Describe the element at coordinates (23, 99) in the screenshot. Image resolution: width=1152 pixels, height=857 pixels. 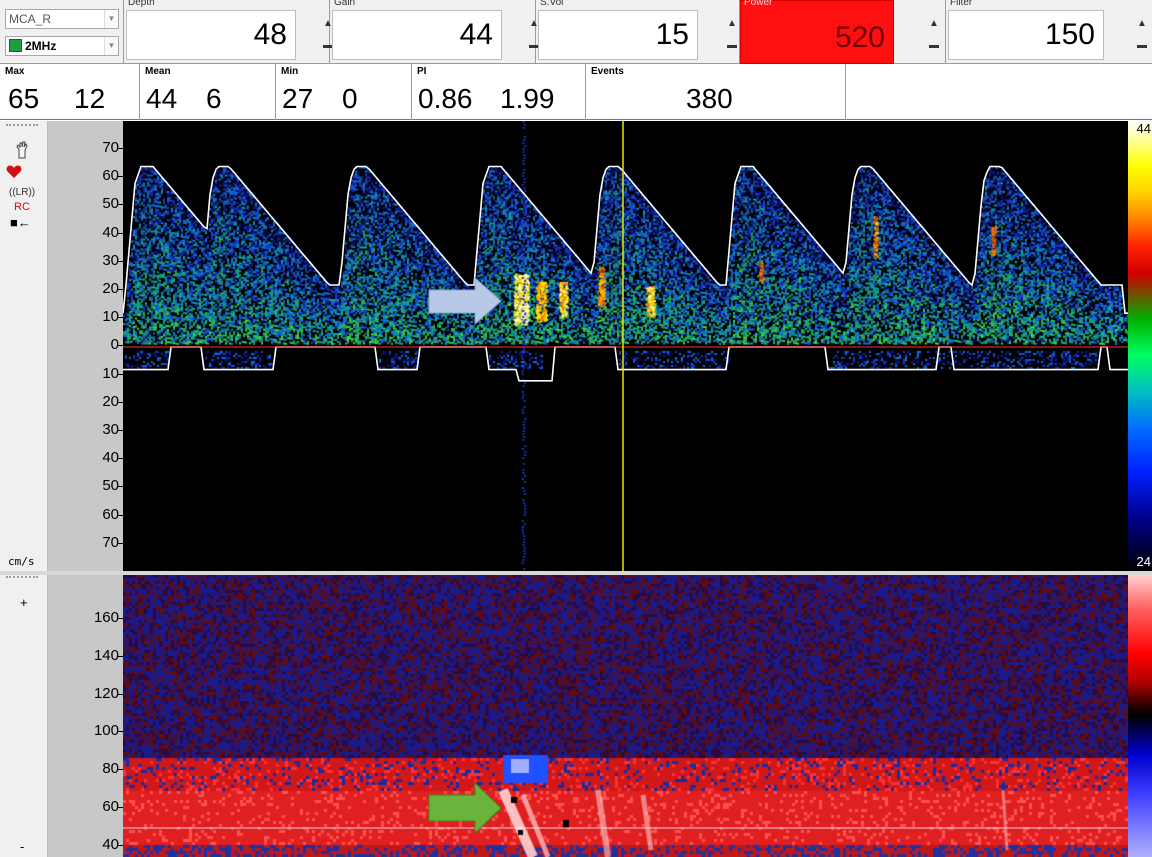
I see `stat-max-value: 65` at that location.